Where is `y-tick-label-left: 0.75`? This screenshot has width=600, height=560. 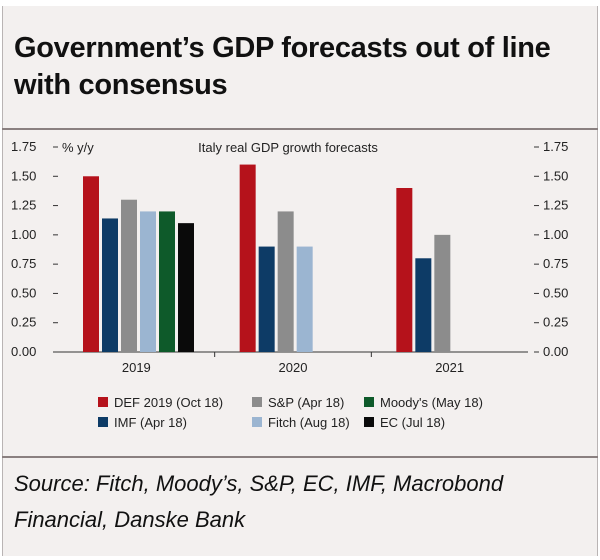
y-tick-label-left: 0.75 is located at coordinates (23, 263).